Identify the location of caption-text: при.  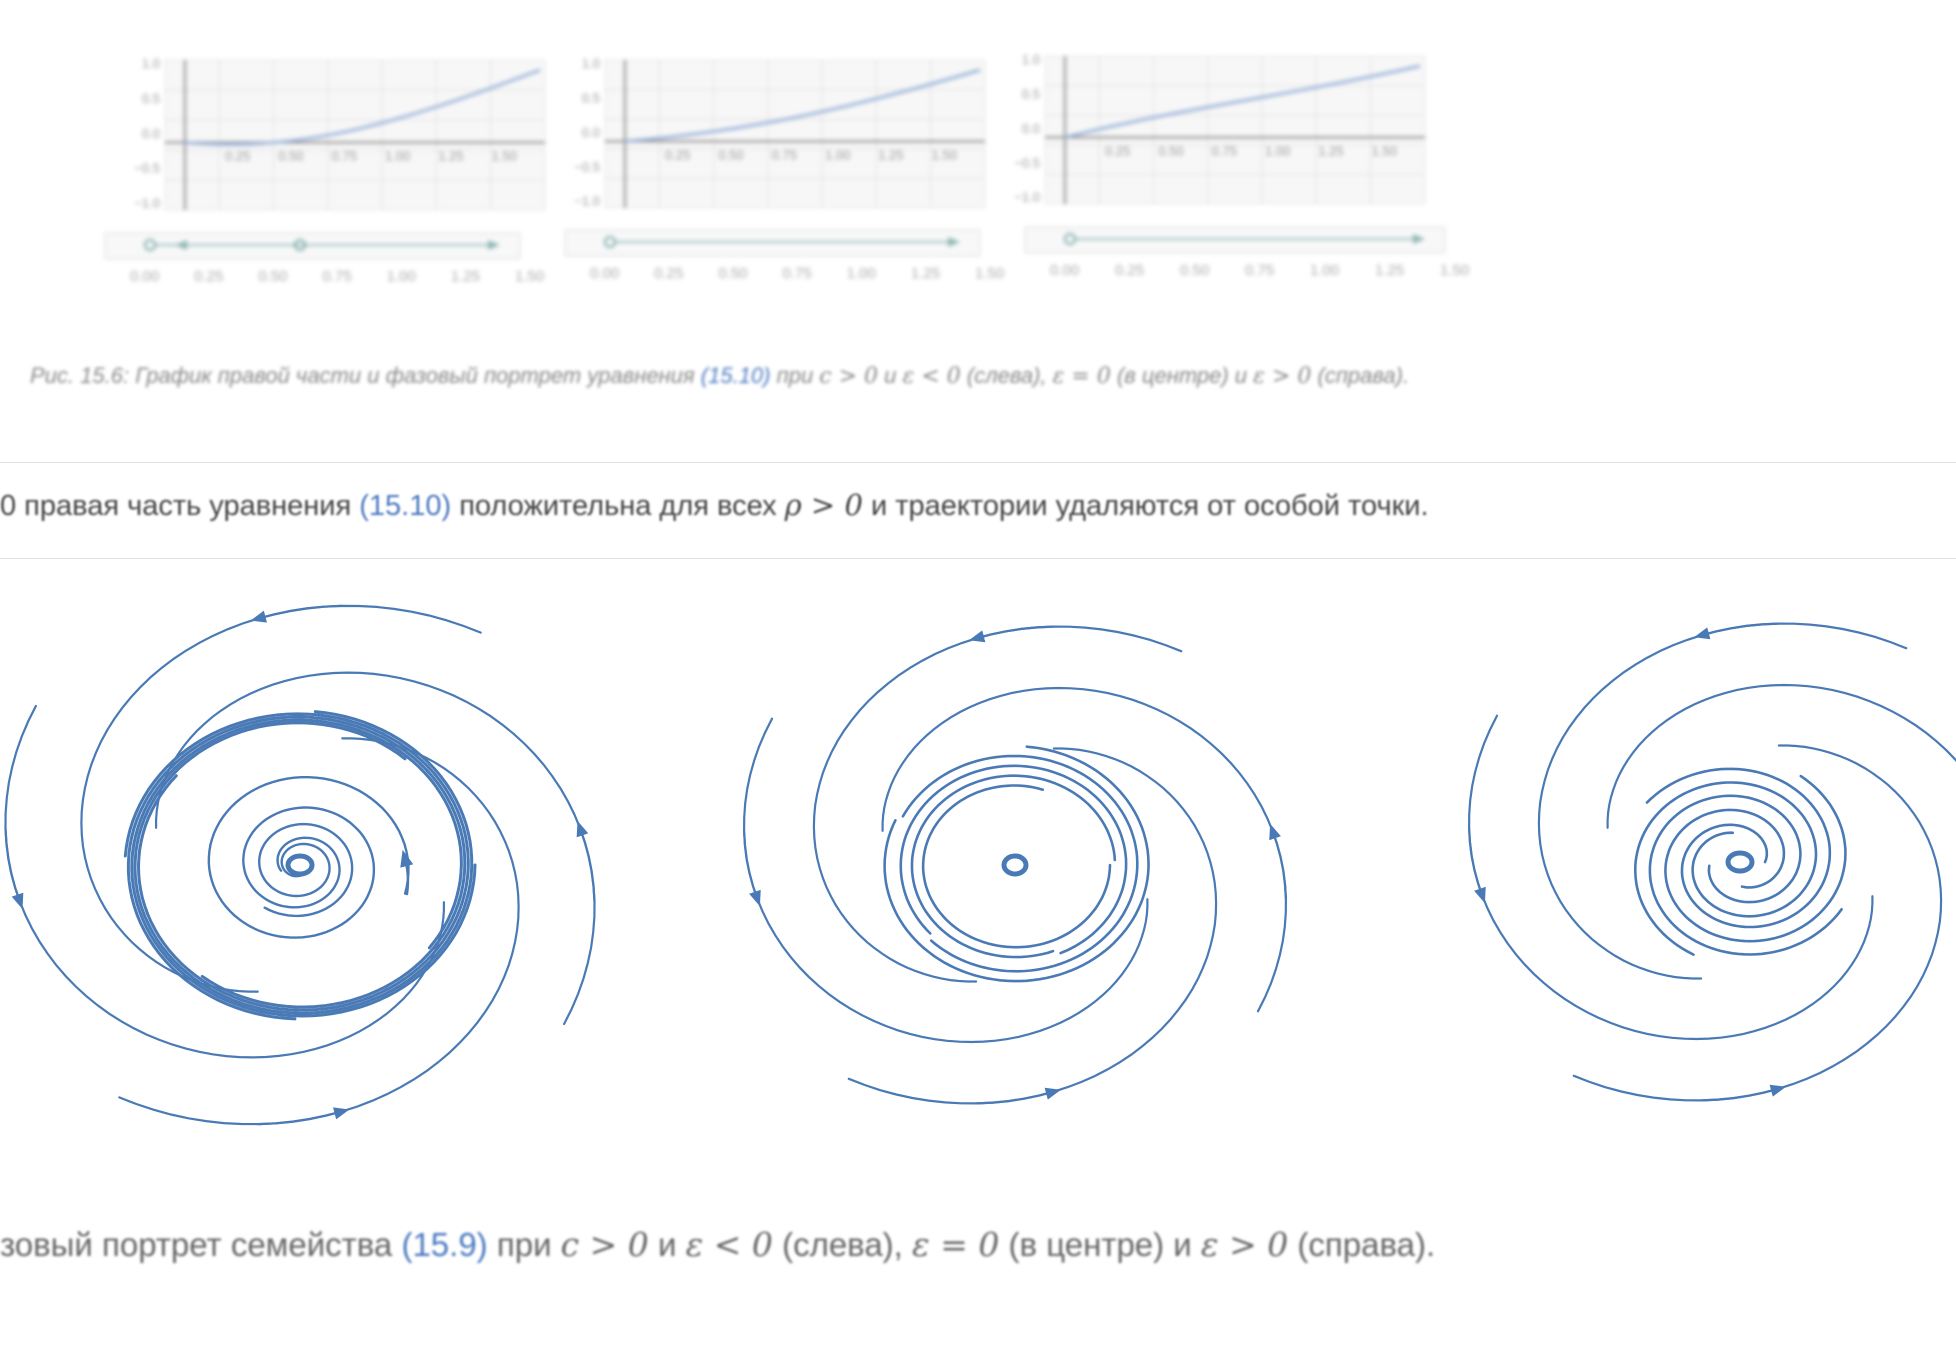
(524, 1244).